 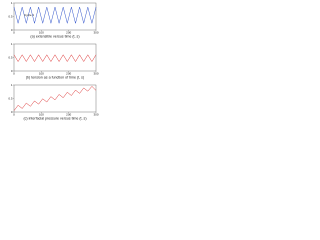 I want to click on caption: (a) extensible versus time (t, s), so click(x=54, y=36).